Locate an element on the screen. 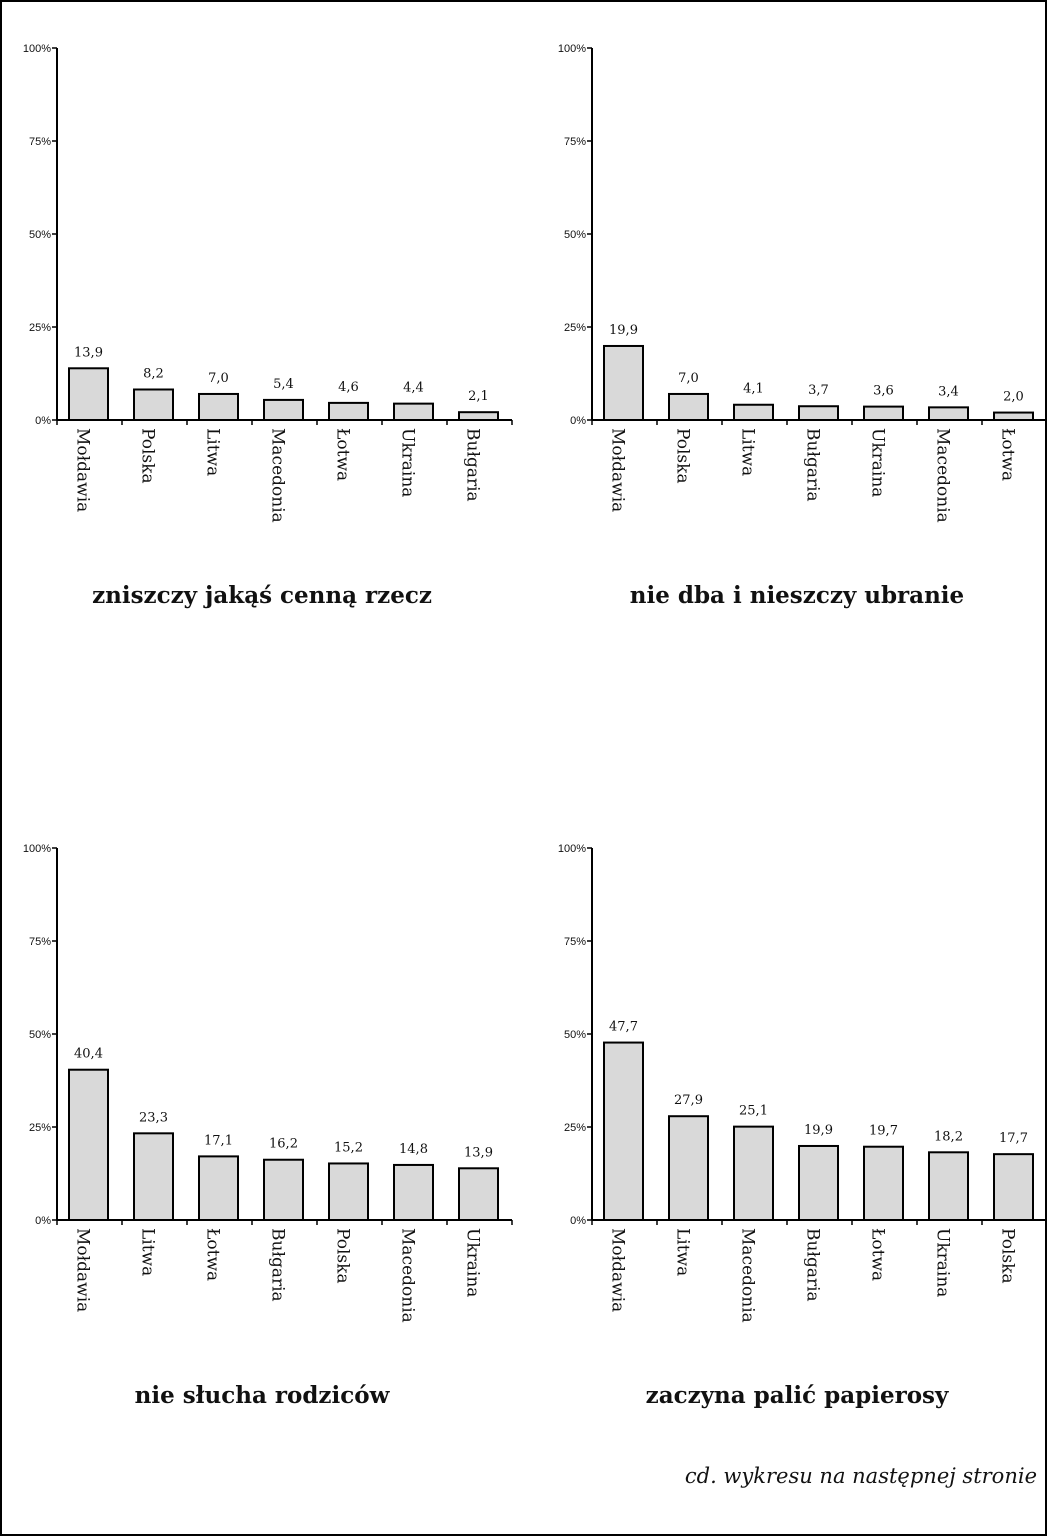  data-label: 2,0 is located at coordinates (1013, 397).